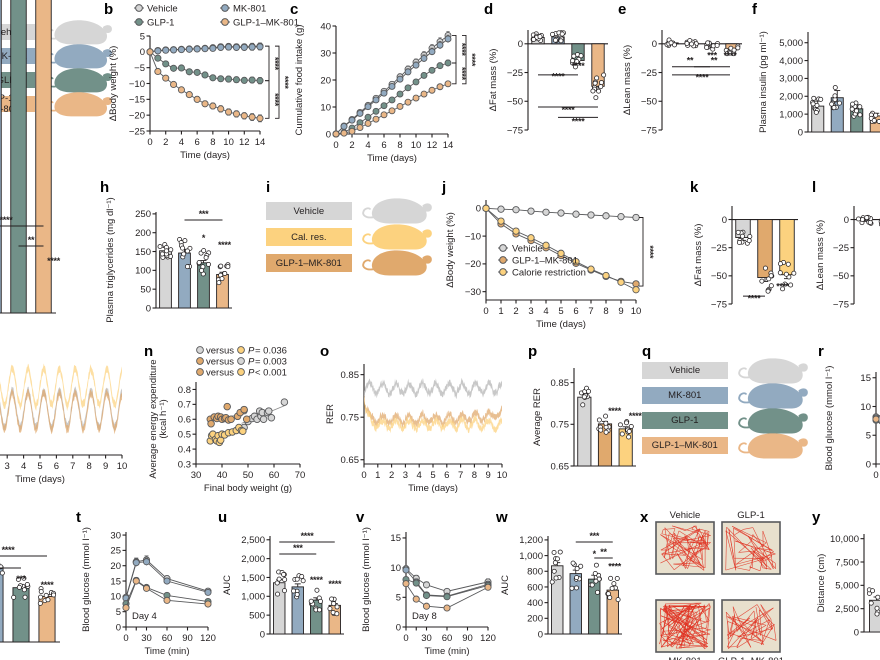  I want to click on svg-text: 1, so click(500, 311).